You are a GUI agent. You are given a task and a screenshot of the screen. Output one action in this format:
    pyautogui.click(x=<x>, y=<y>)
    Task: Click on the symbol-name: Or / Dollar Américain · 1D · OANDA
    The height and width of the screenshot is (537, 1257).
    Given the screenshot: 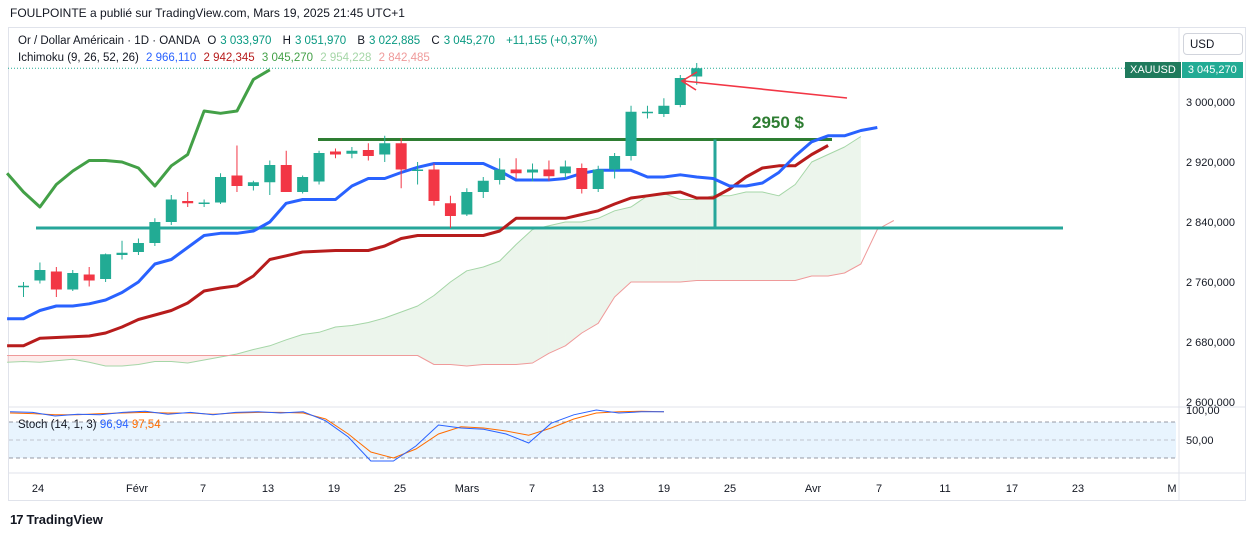 What is the action you would take?
    pyautogui.click(x=109, y=41)
    